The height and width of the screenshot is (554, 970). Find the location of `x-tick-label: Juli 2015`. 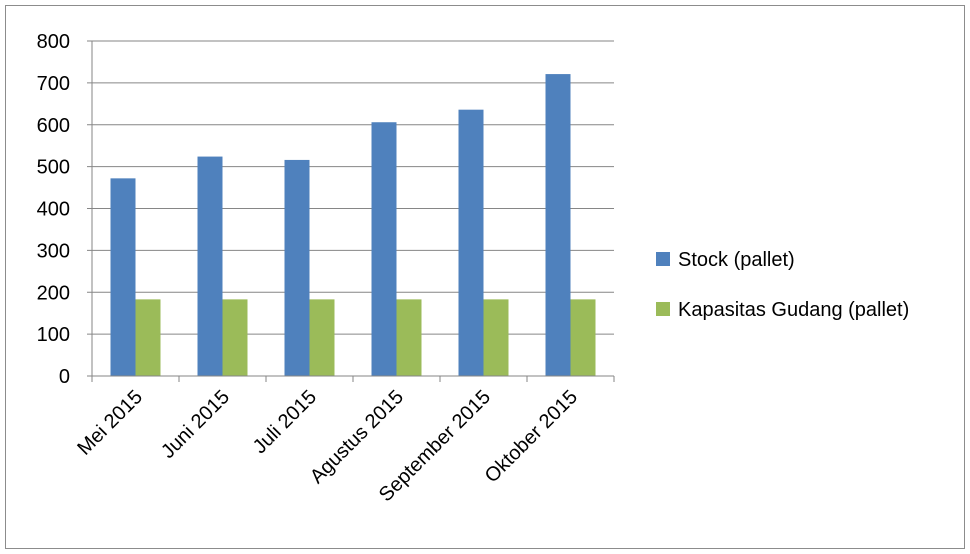

x-tick-label: Juli 2015 is located at coordinates (285, 422).